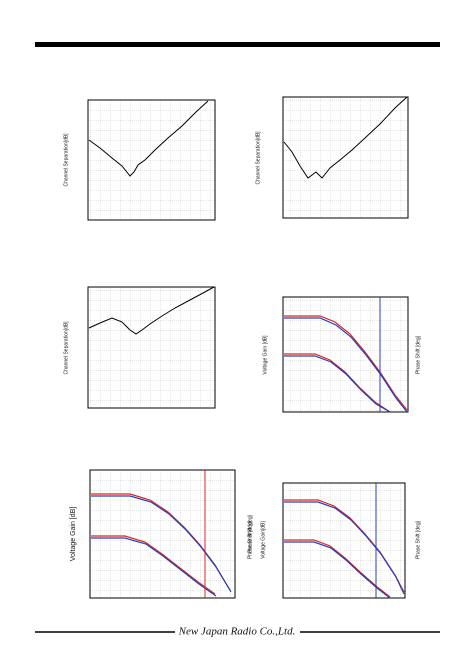 The width and height of the screenshot is (474, 671). Describe the element at coordinates (237, 632) in the screenshot. I see `footer-text: New Japan Radio Co.,Ltd.` at that location.